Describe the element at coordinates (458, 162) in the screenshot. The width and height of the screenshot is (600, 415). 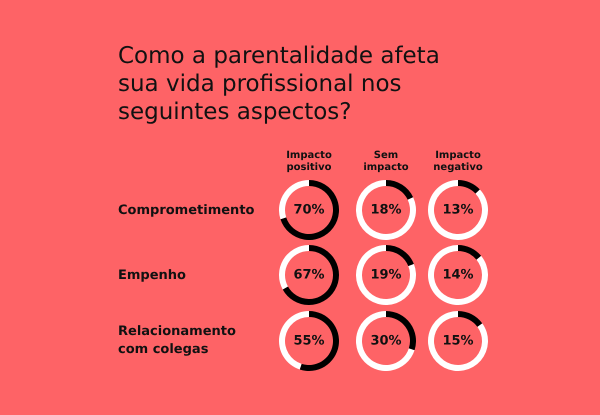
I see `text: Impacto negativo` at that location.